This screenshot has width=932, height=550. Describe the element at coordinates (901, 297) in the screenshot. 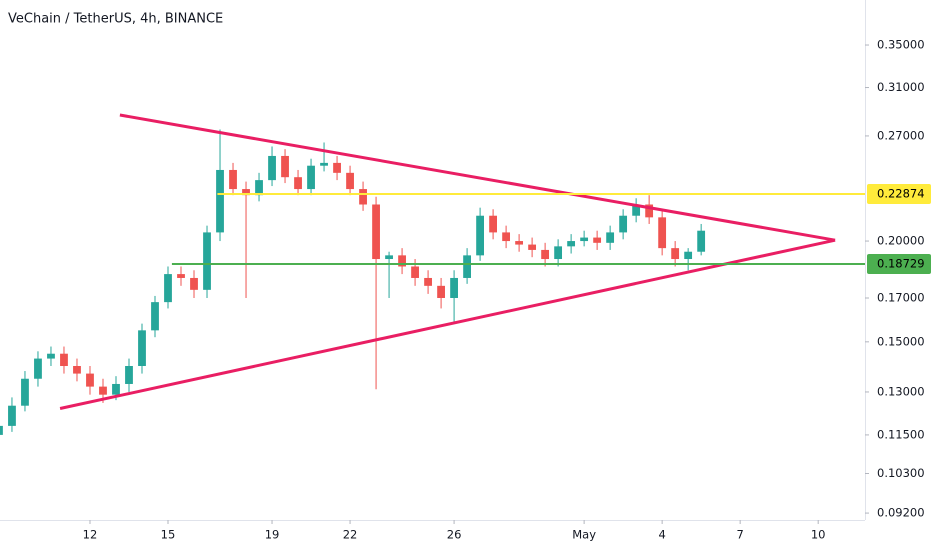

I see `y-tick-label: 0.17000` at that location.